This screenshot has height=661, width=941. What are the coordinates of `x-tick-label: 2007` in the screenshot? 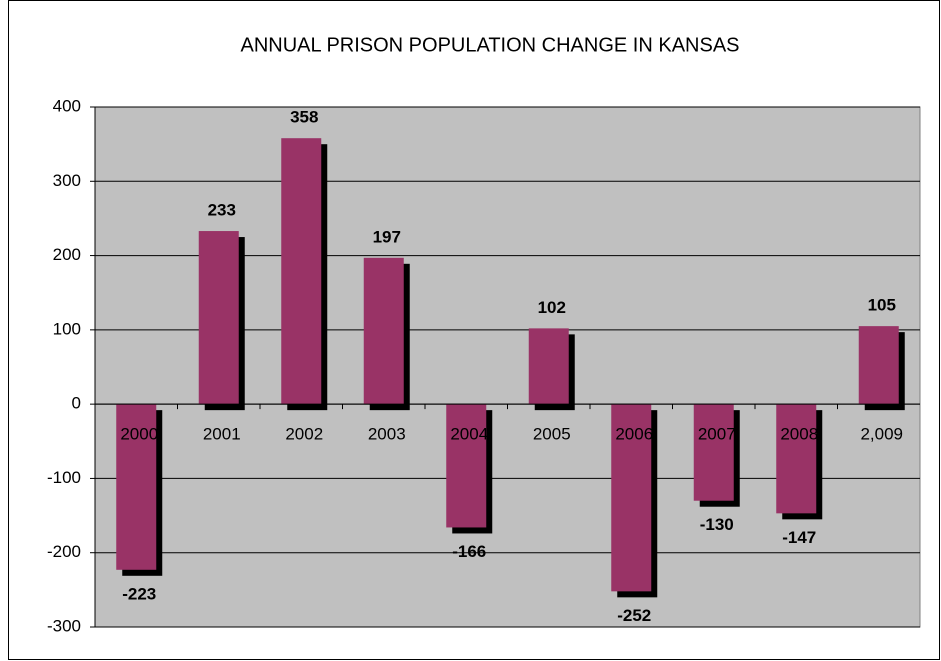 It's located at (717, 434).